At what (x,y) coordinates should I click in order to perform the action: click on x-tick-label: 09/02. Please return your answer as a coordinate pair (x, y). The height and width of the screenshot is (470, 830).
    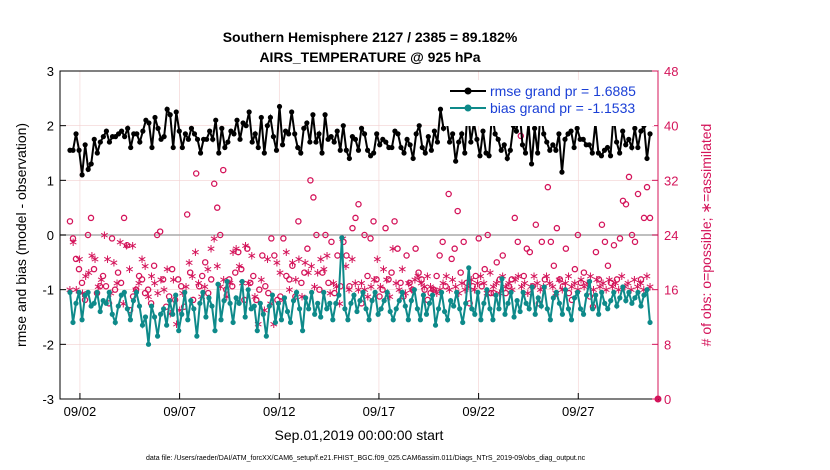
    Looking at the image, I should click on (80, 411).